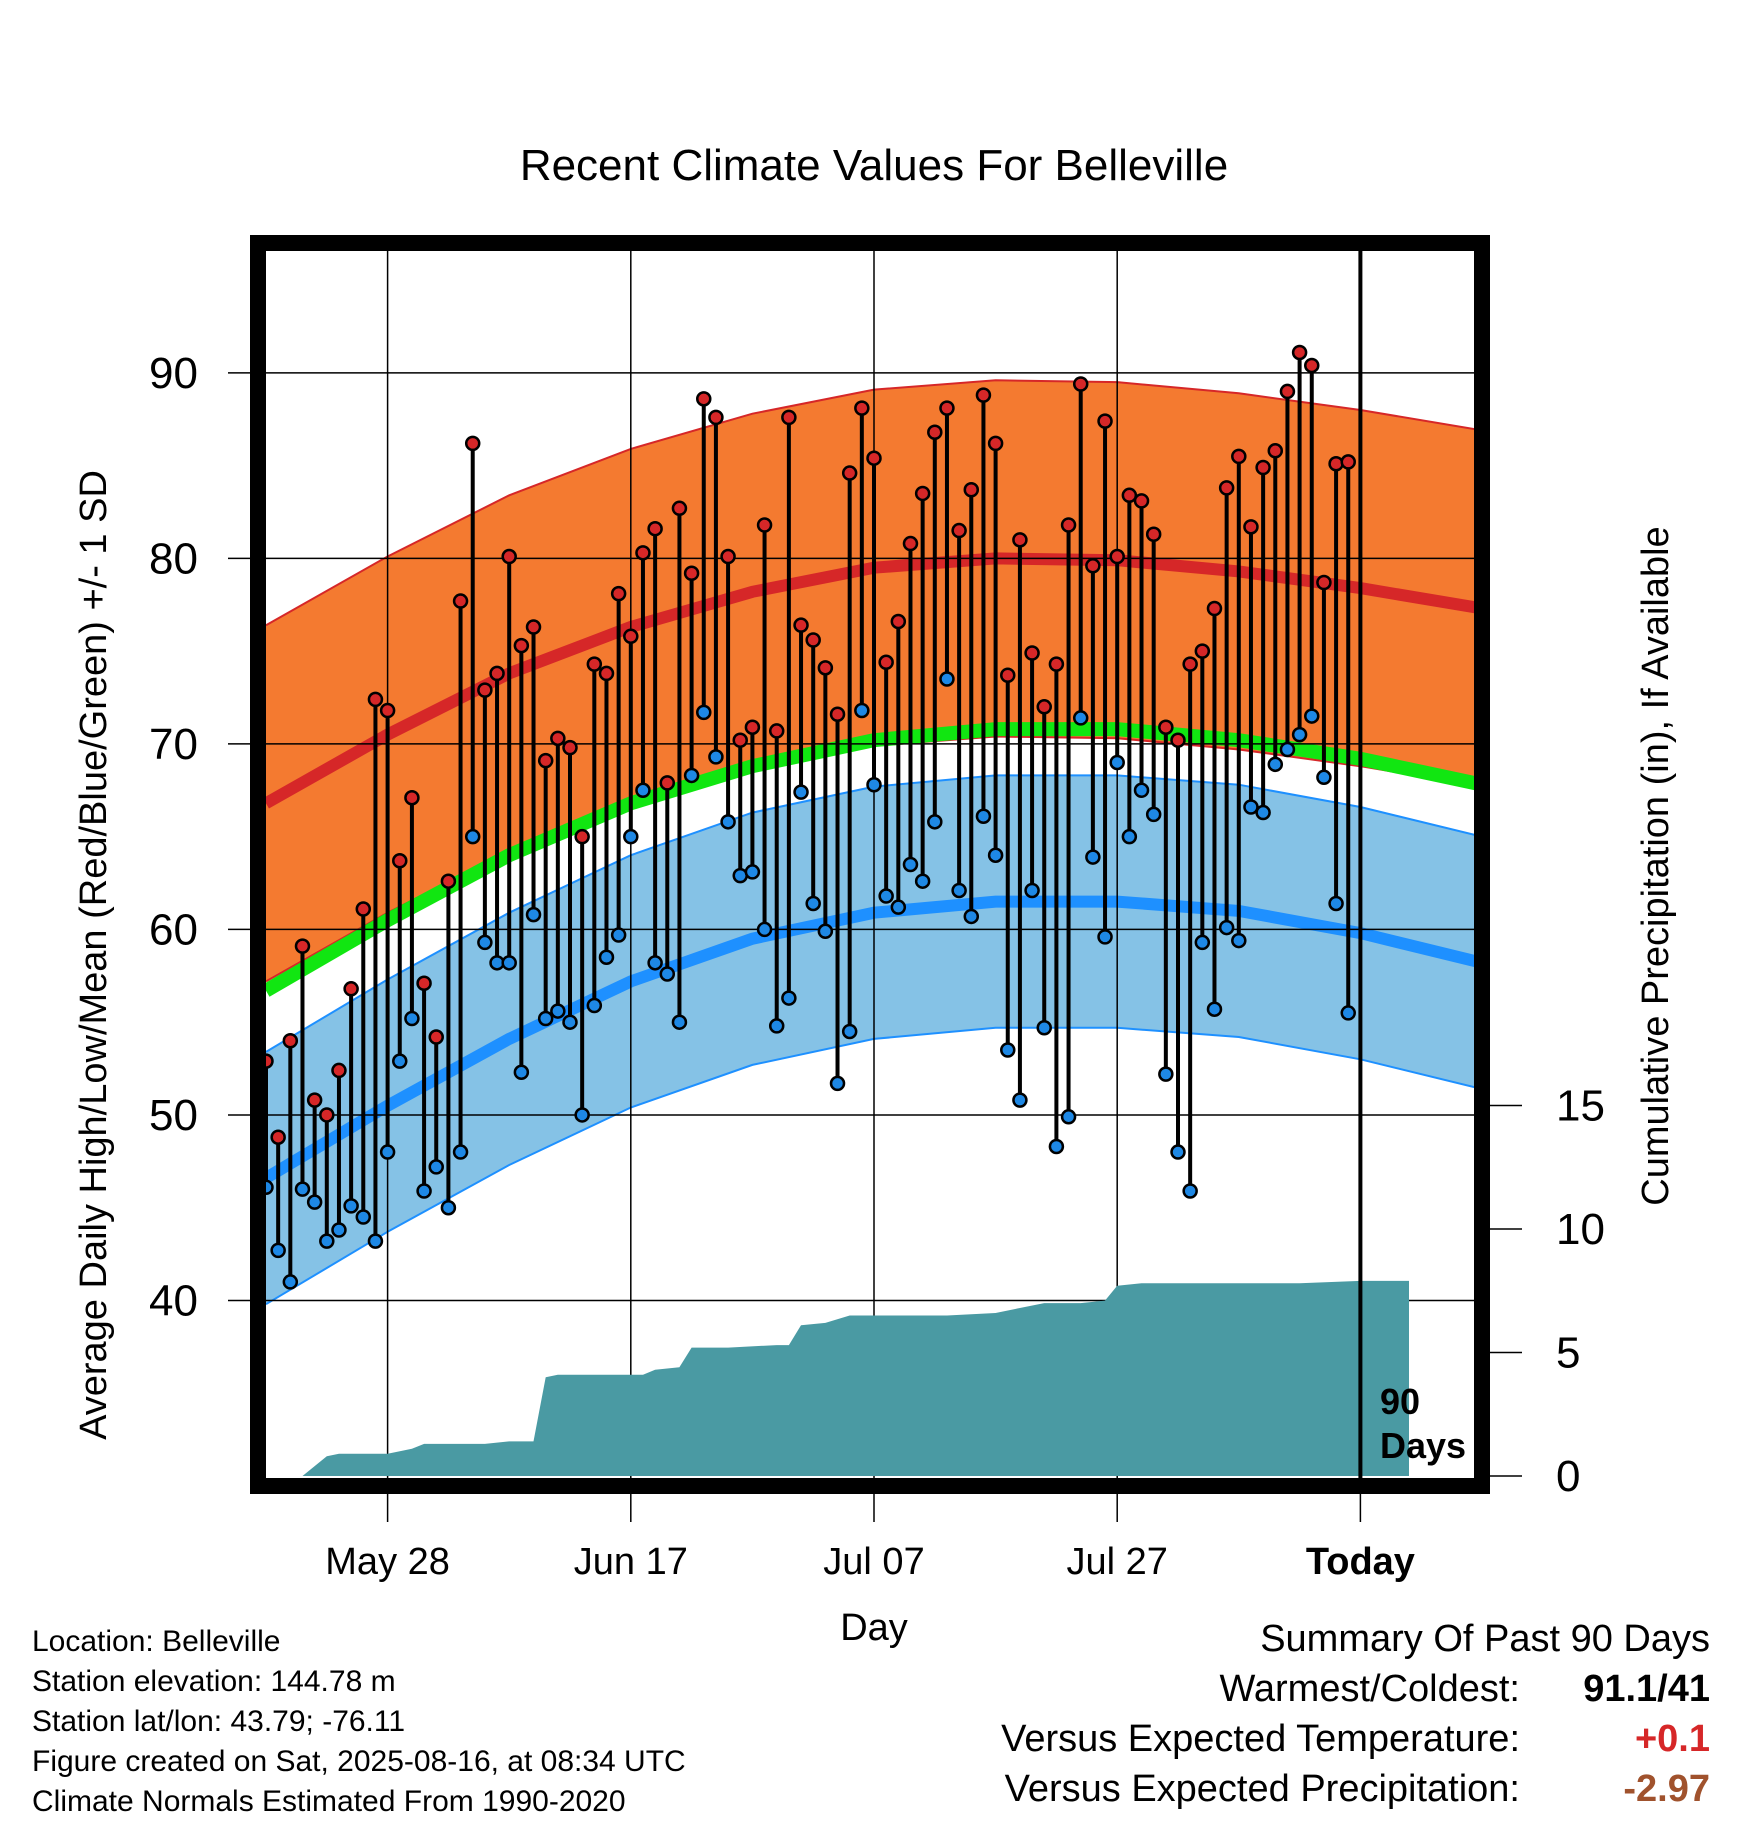 The height and width of the screenshot is (1828, 1748). I want to click on y2-tick-label: 10, so click(1580, 1229).